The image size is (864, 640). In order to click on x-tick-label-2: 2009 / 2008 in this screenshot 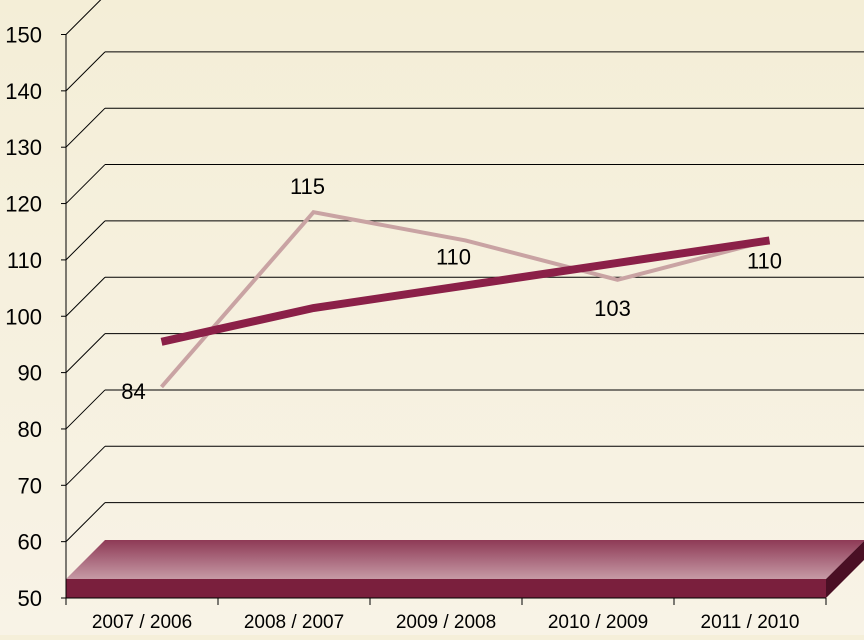, I will do `click(446, 622)`.